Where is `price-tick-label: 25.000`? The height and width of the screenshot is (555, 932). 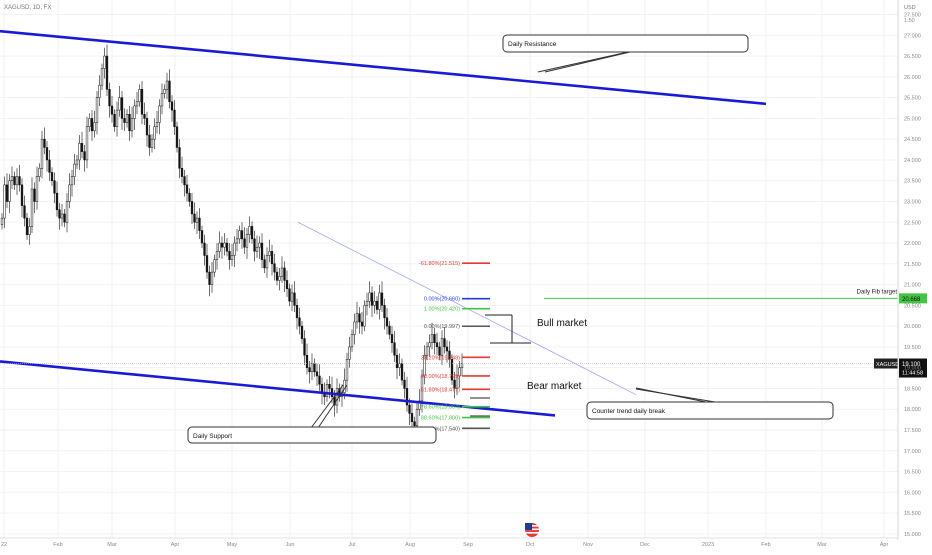 price-tick-label: 25.000 is located at coordinates (912, 119).